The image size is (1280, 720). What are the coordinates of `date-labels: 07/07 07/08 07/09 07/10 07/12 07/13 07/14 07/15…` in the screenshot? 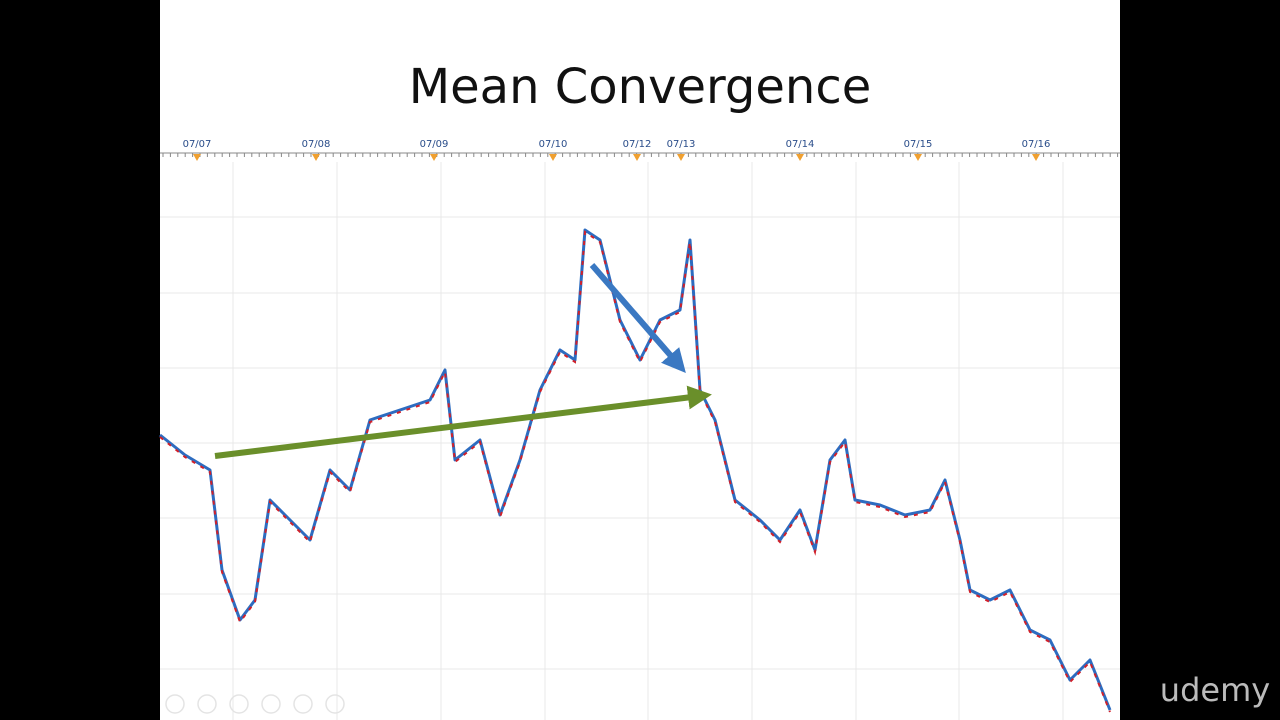 It's located at (640, 150).